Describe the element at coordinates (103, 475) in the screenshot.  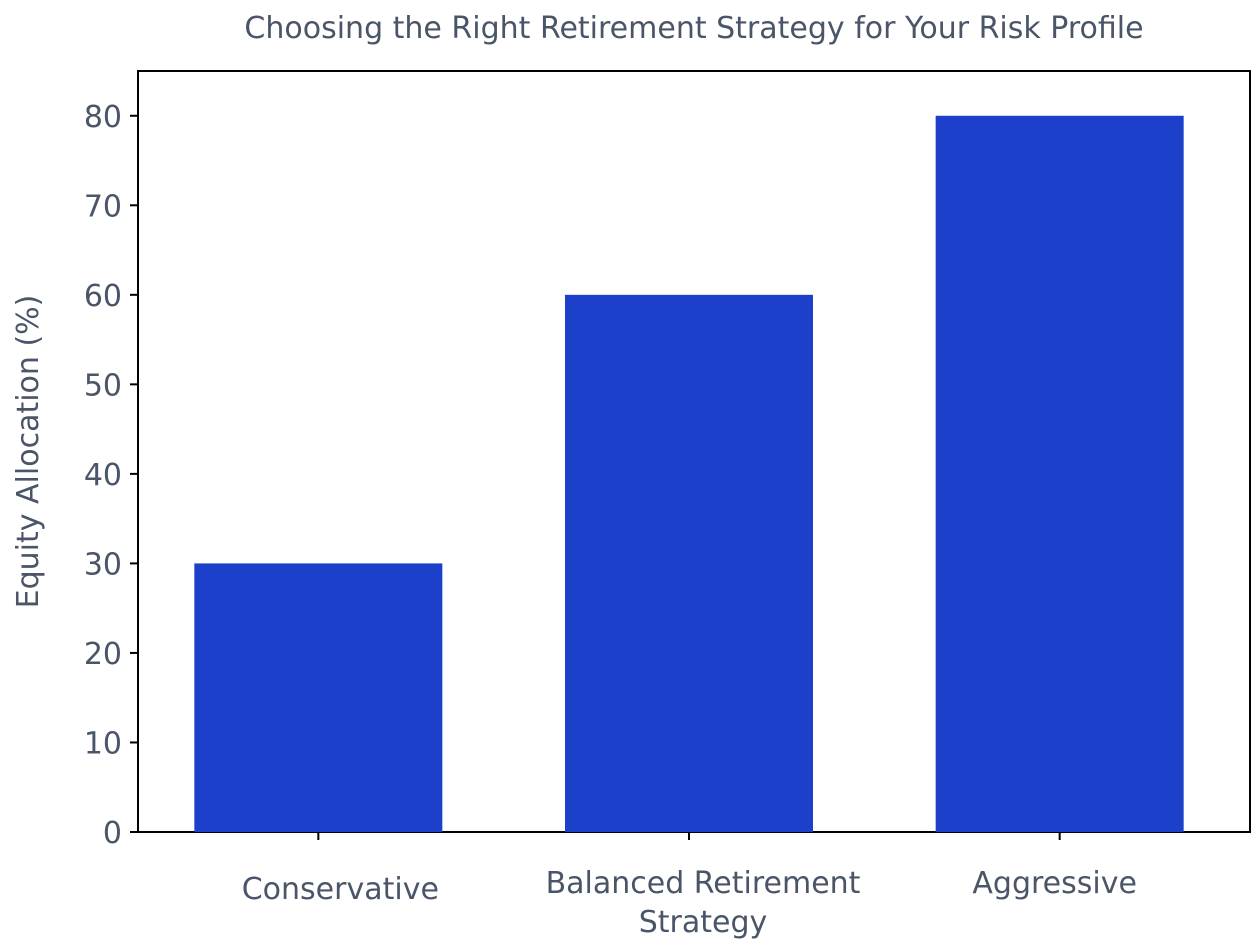
I see `y-tick-label: 40` at that location.